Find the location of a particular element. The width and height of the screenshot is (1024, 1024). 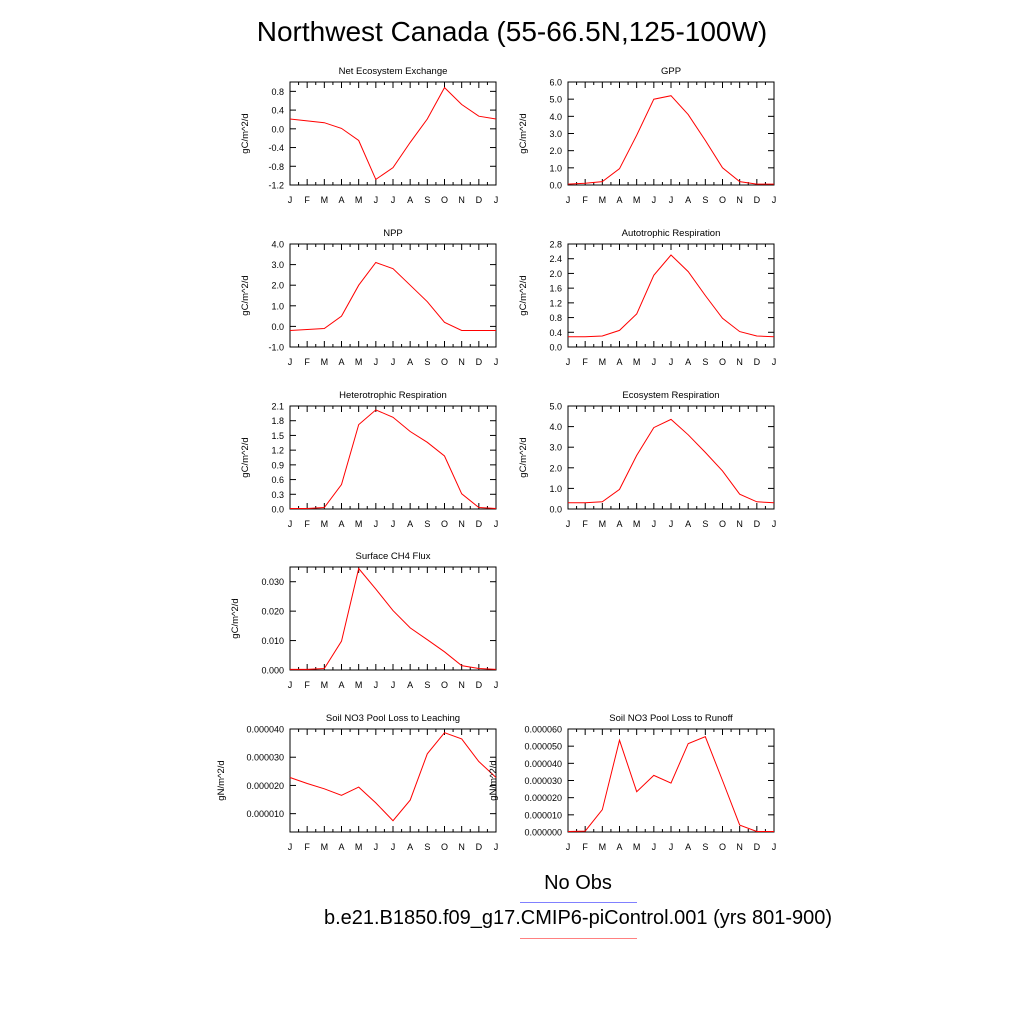

y-tick-label: 2.4 is located at coordinates (555, 259).